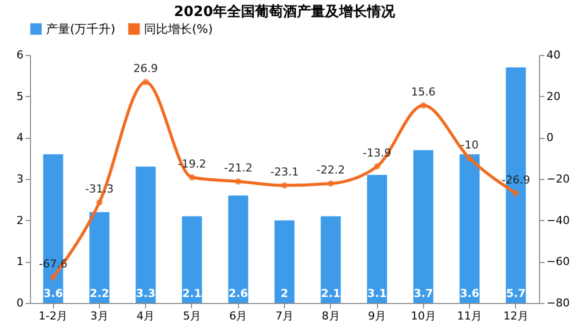 This screenshot has width=575, height=326. I want to click on x-tick-label: 11月, so click(469, 316).